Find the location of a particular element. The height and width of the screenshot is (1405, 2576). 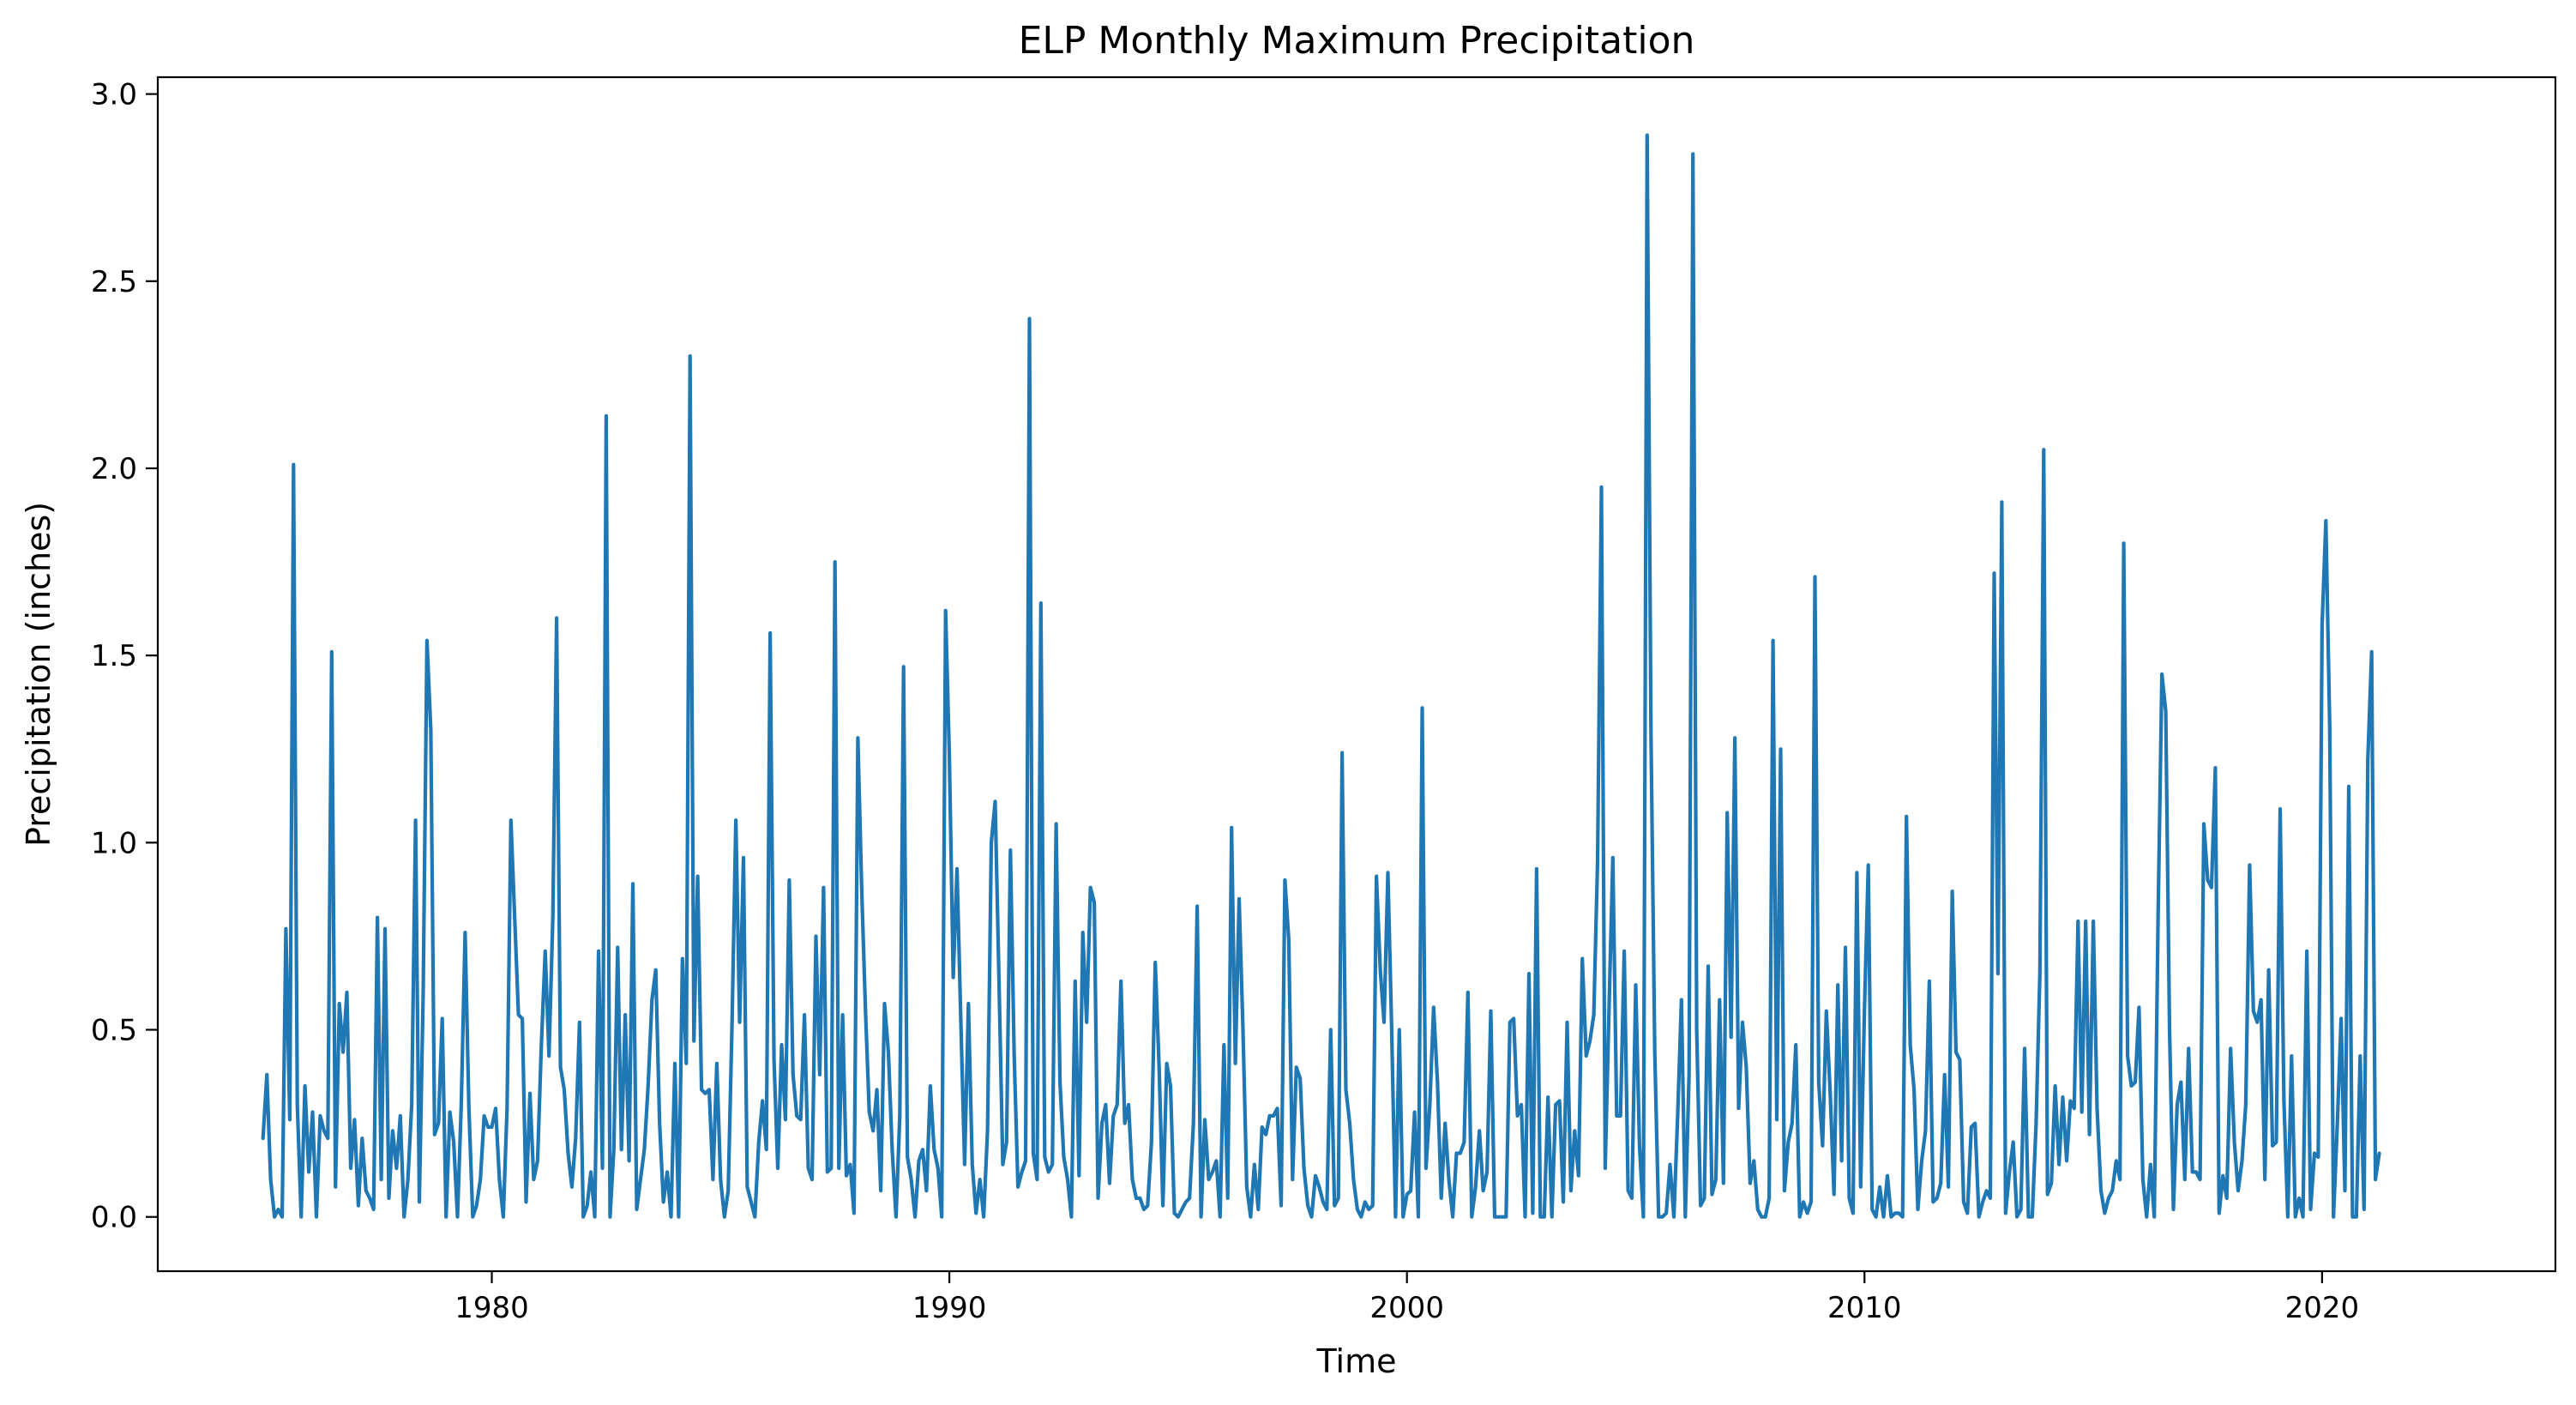

chart-title: ELP Monthly Maximum Precipitation is located at coordinates (1357, 41).